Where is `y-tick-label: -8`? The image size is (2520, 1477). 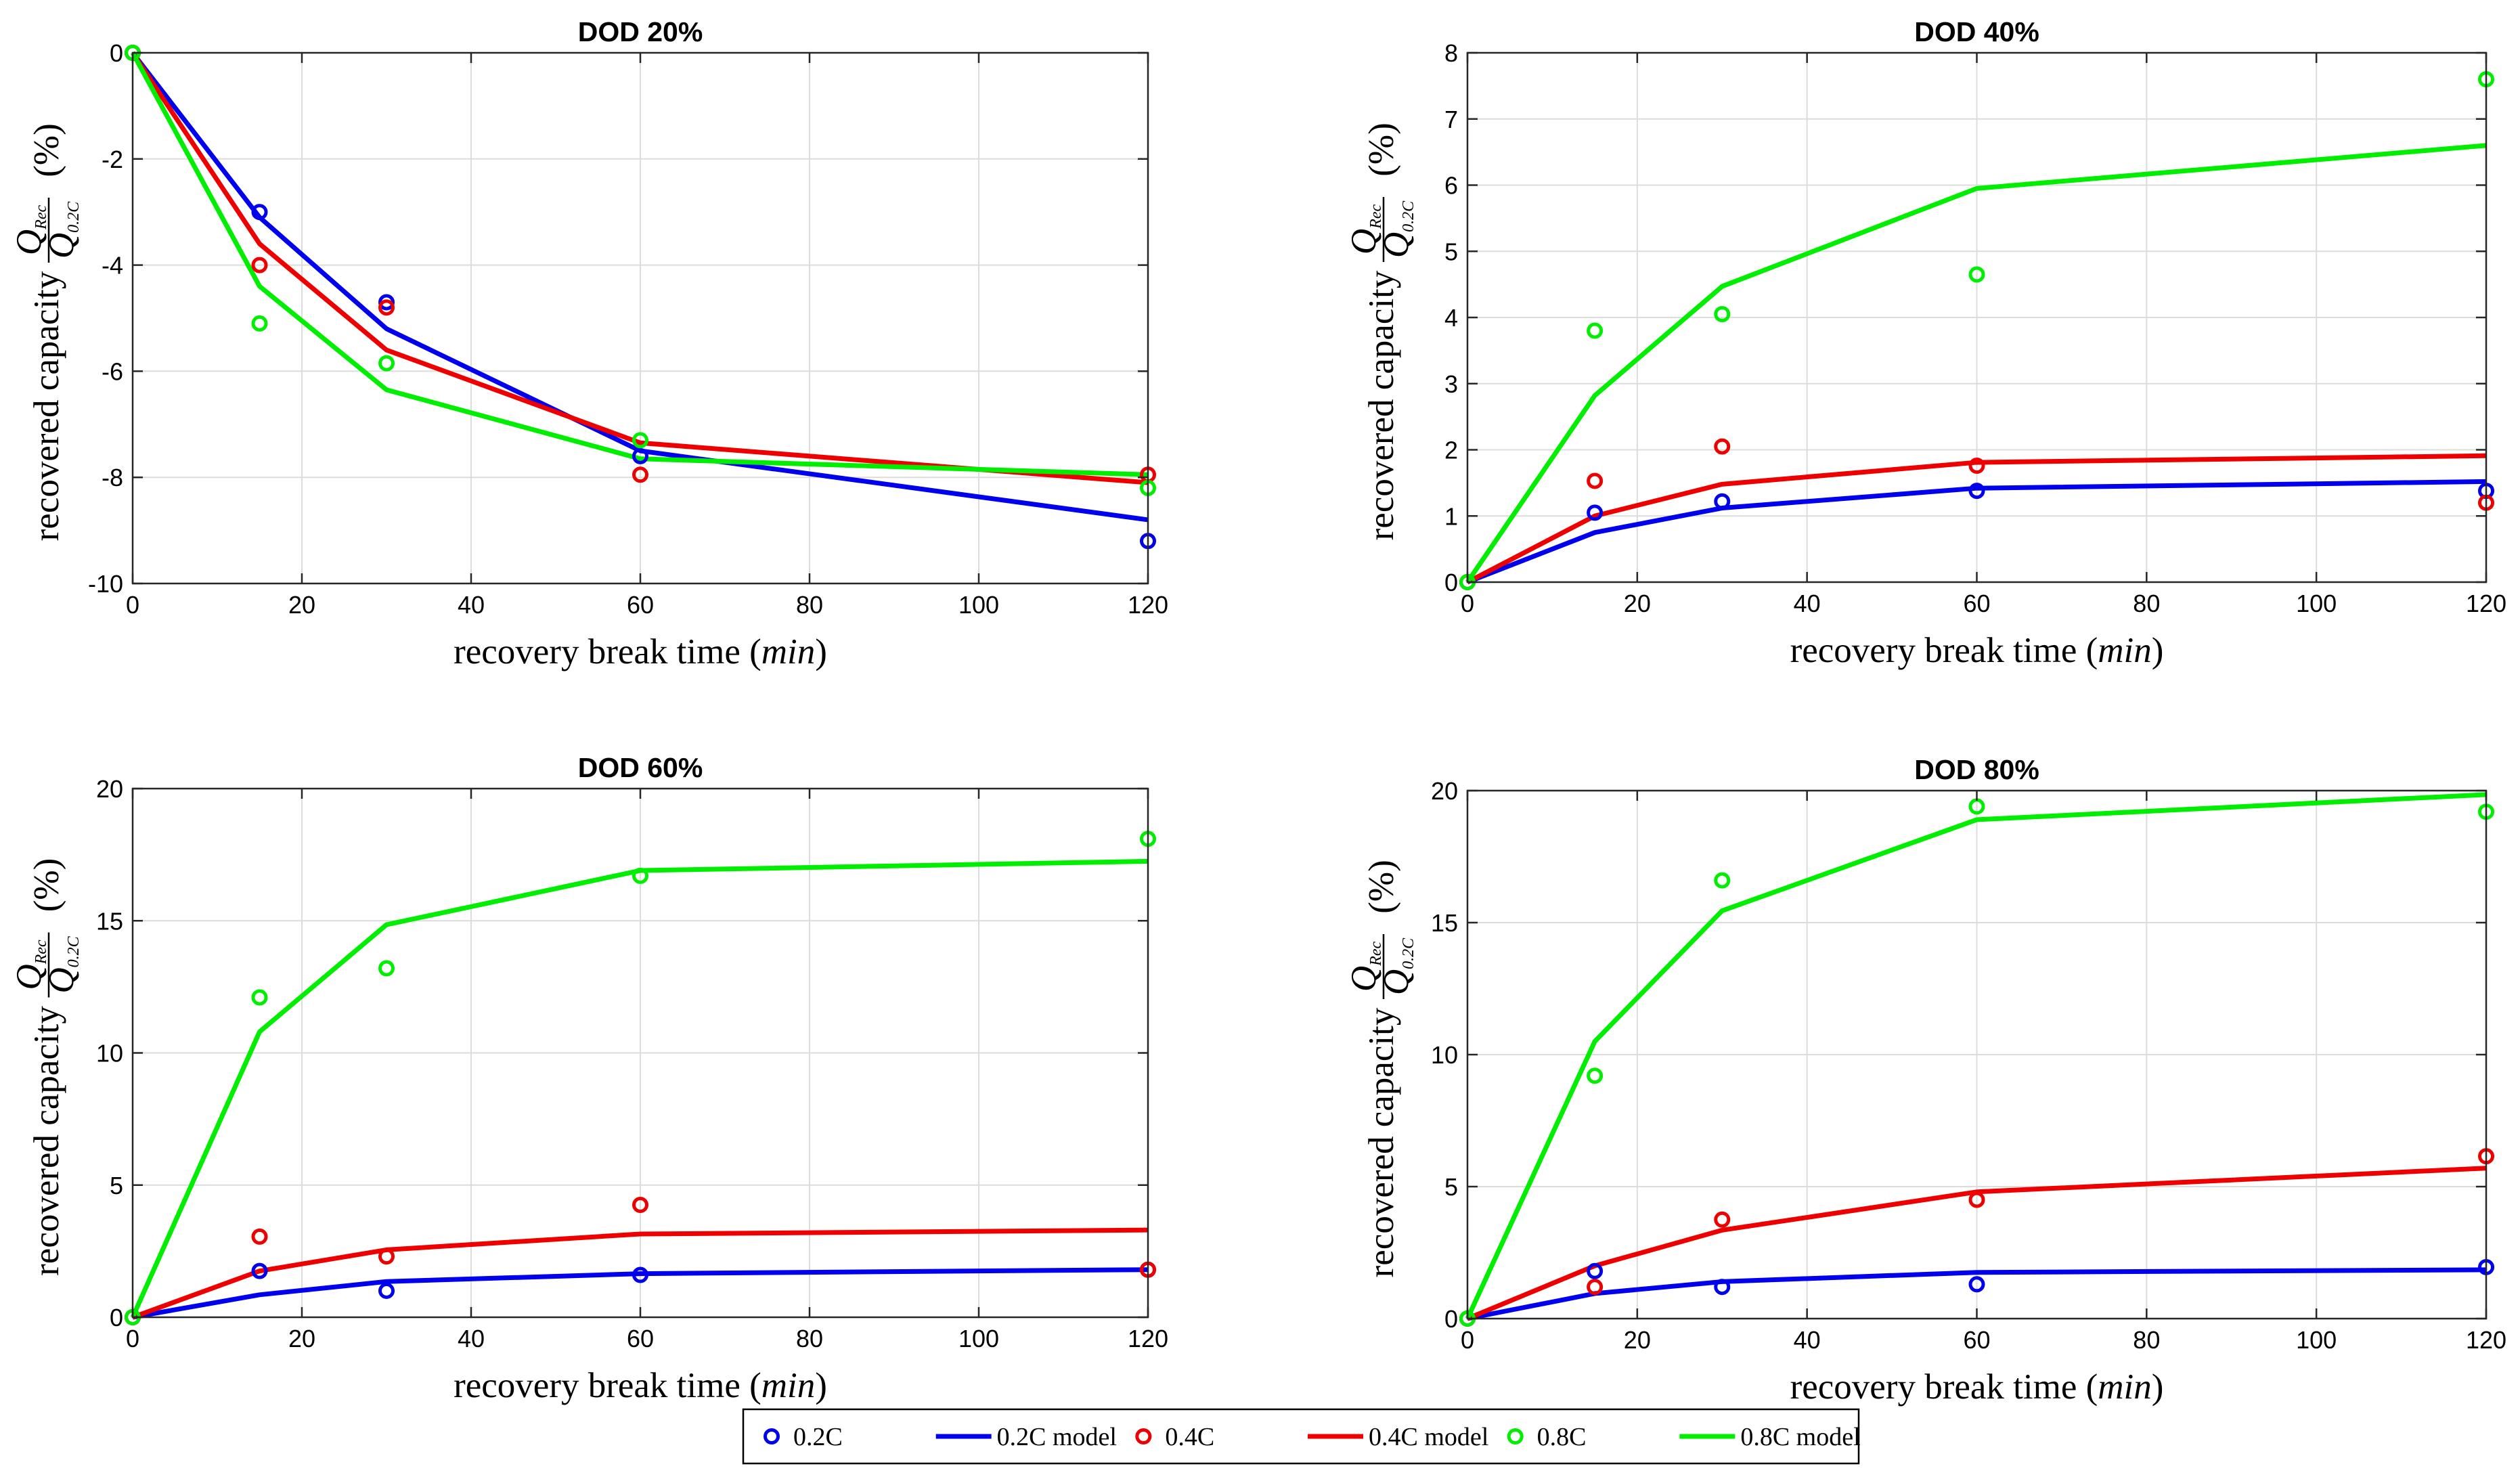
y-tick-label: -8 is located at coordinates (112, 477).